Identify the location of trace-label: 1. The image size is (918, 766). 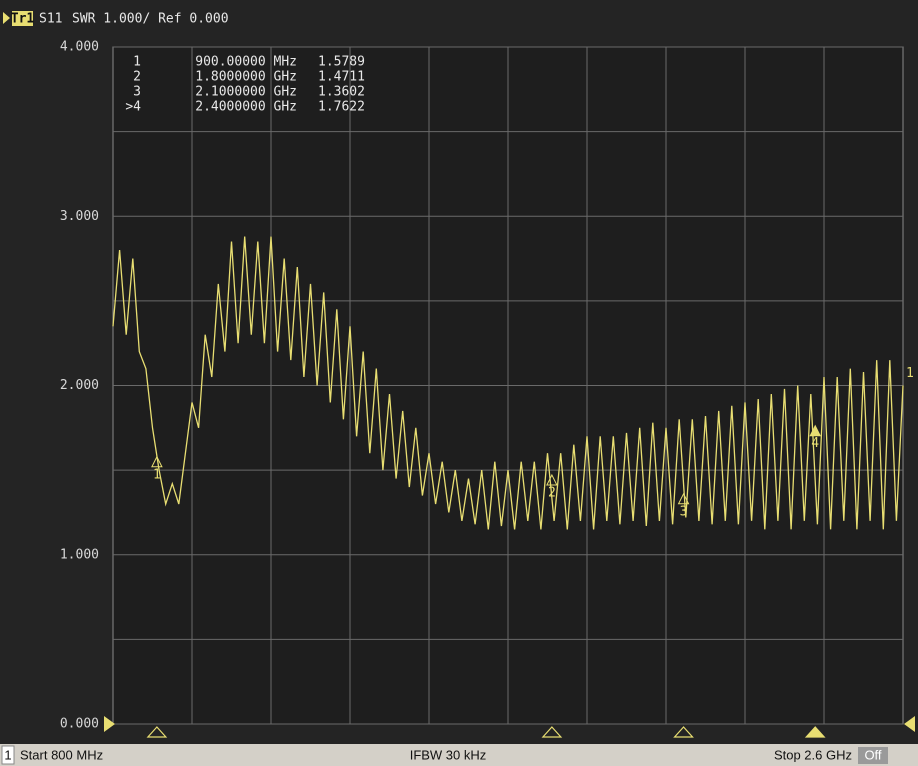
(910, 373).